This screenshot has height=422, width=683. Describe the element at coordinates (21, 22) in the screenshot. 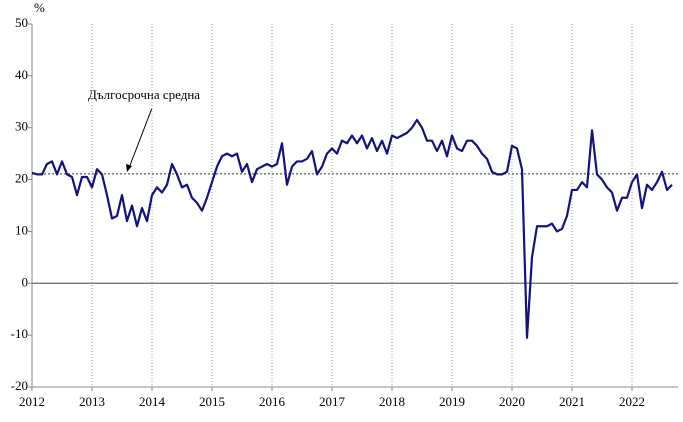

I see `y-tick-label: 50` at that location.